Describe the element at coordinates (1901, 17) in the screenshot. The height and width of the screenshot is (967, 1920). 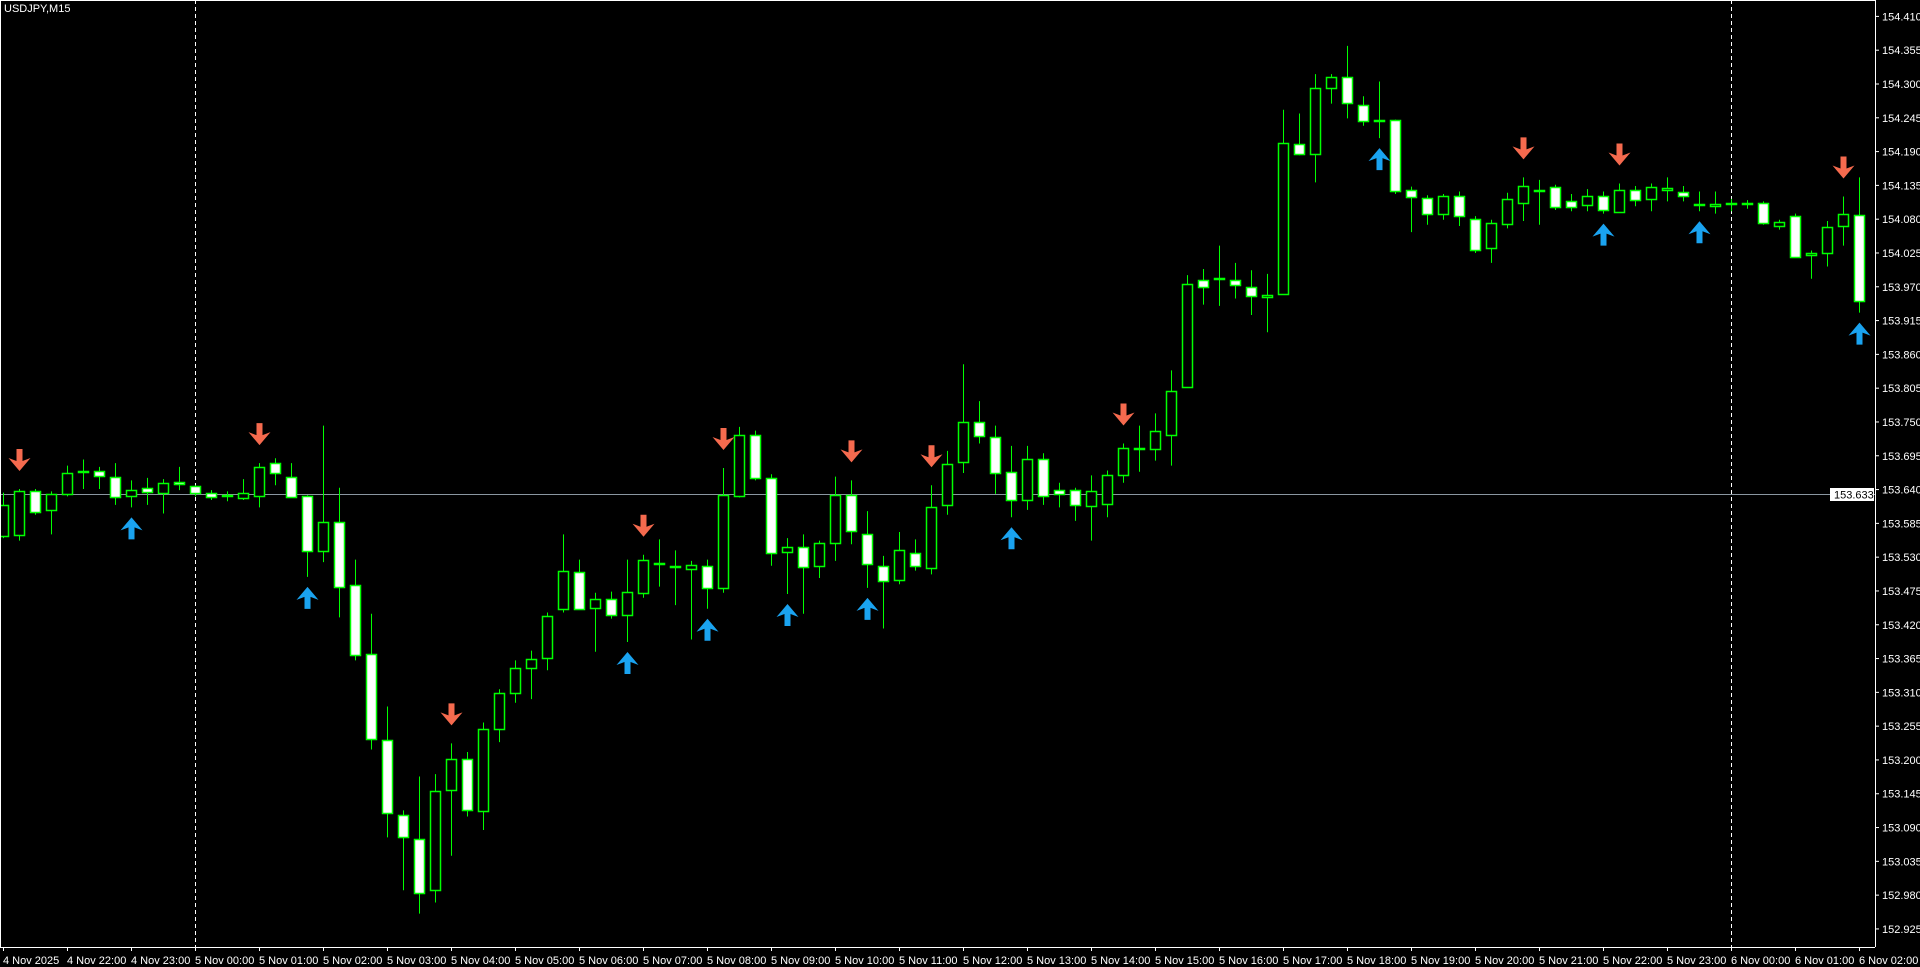
I see `price-tick-label: 154.410` at that location.